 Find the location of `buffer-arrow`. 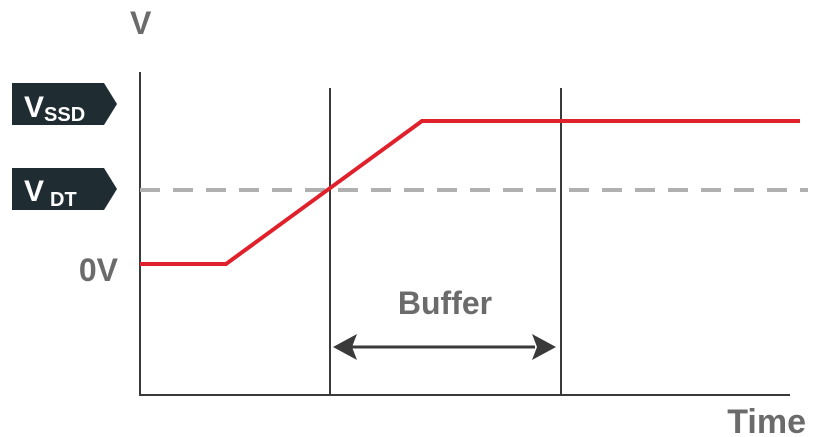

buffer-arrow is located at coordinates (444, 347).